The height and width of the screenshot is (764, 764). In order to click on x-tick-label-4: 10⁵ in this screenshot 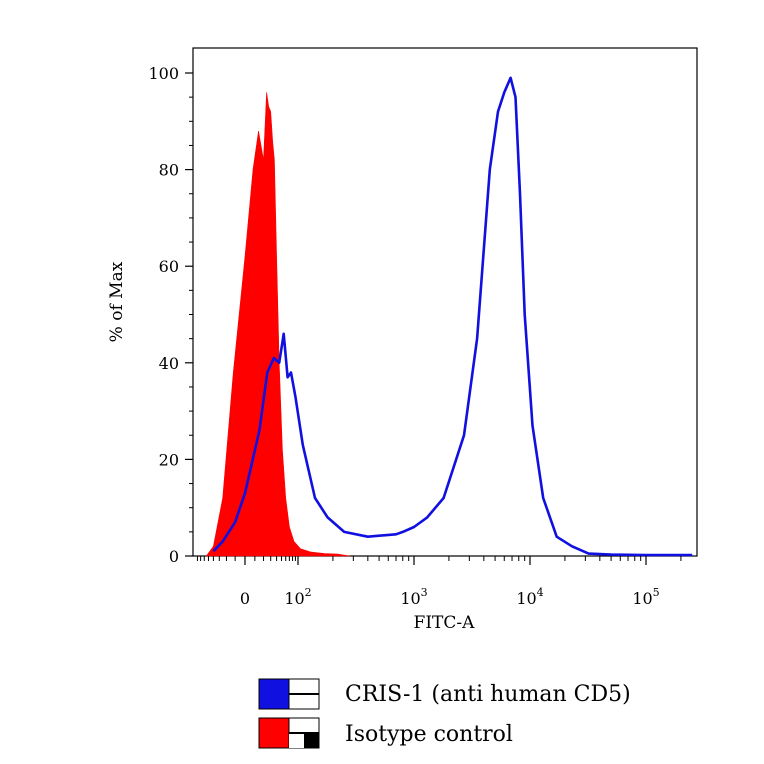, I will do `click(645, 597)`.